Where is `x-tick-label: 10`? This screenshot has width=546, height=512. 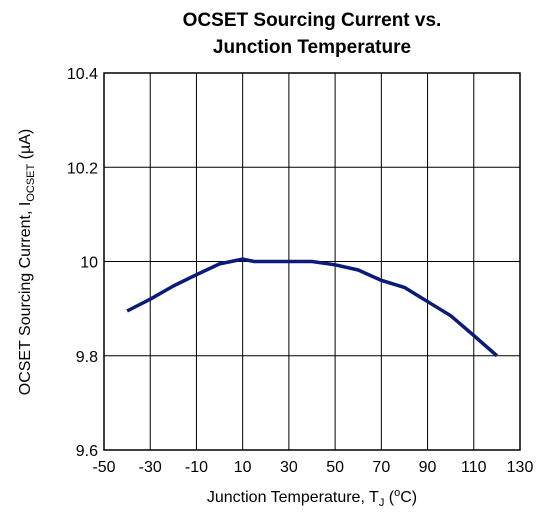 x-tick-label: 10 is located at coordinates (243, 467).